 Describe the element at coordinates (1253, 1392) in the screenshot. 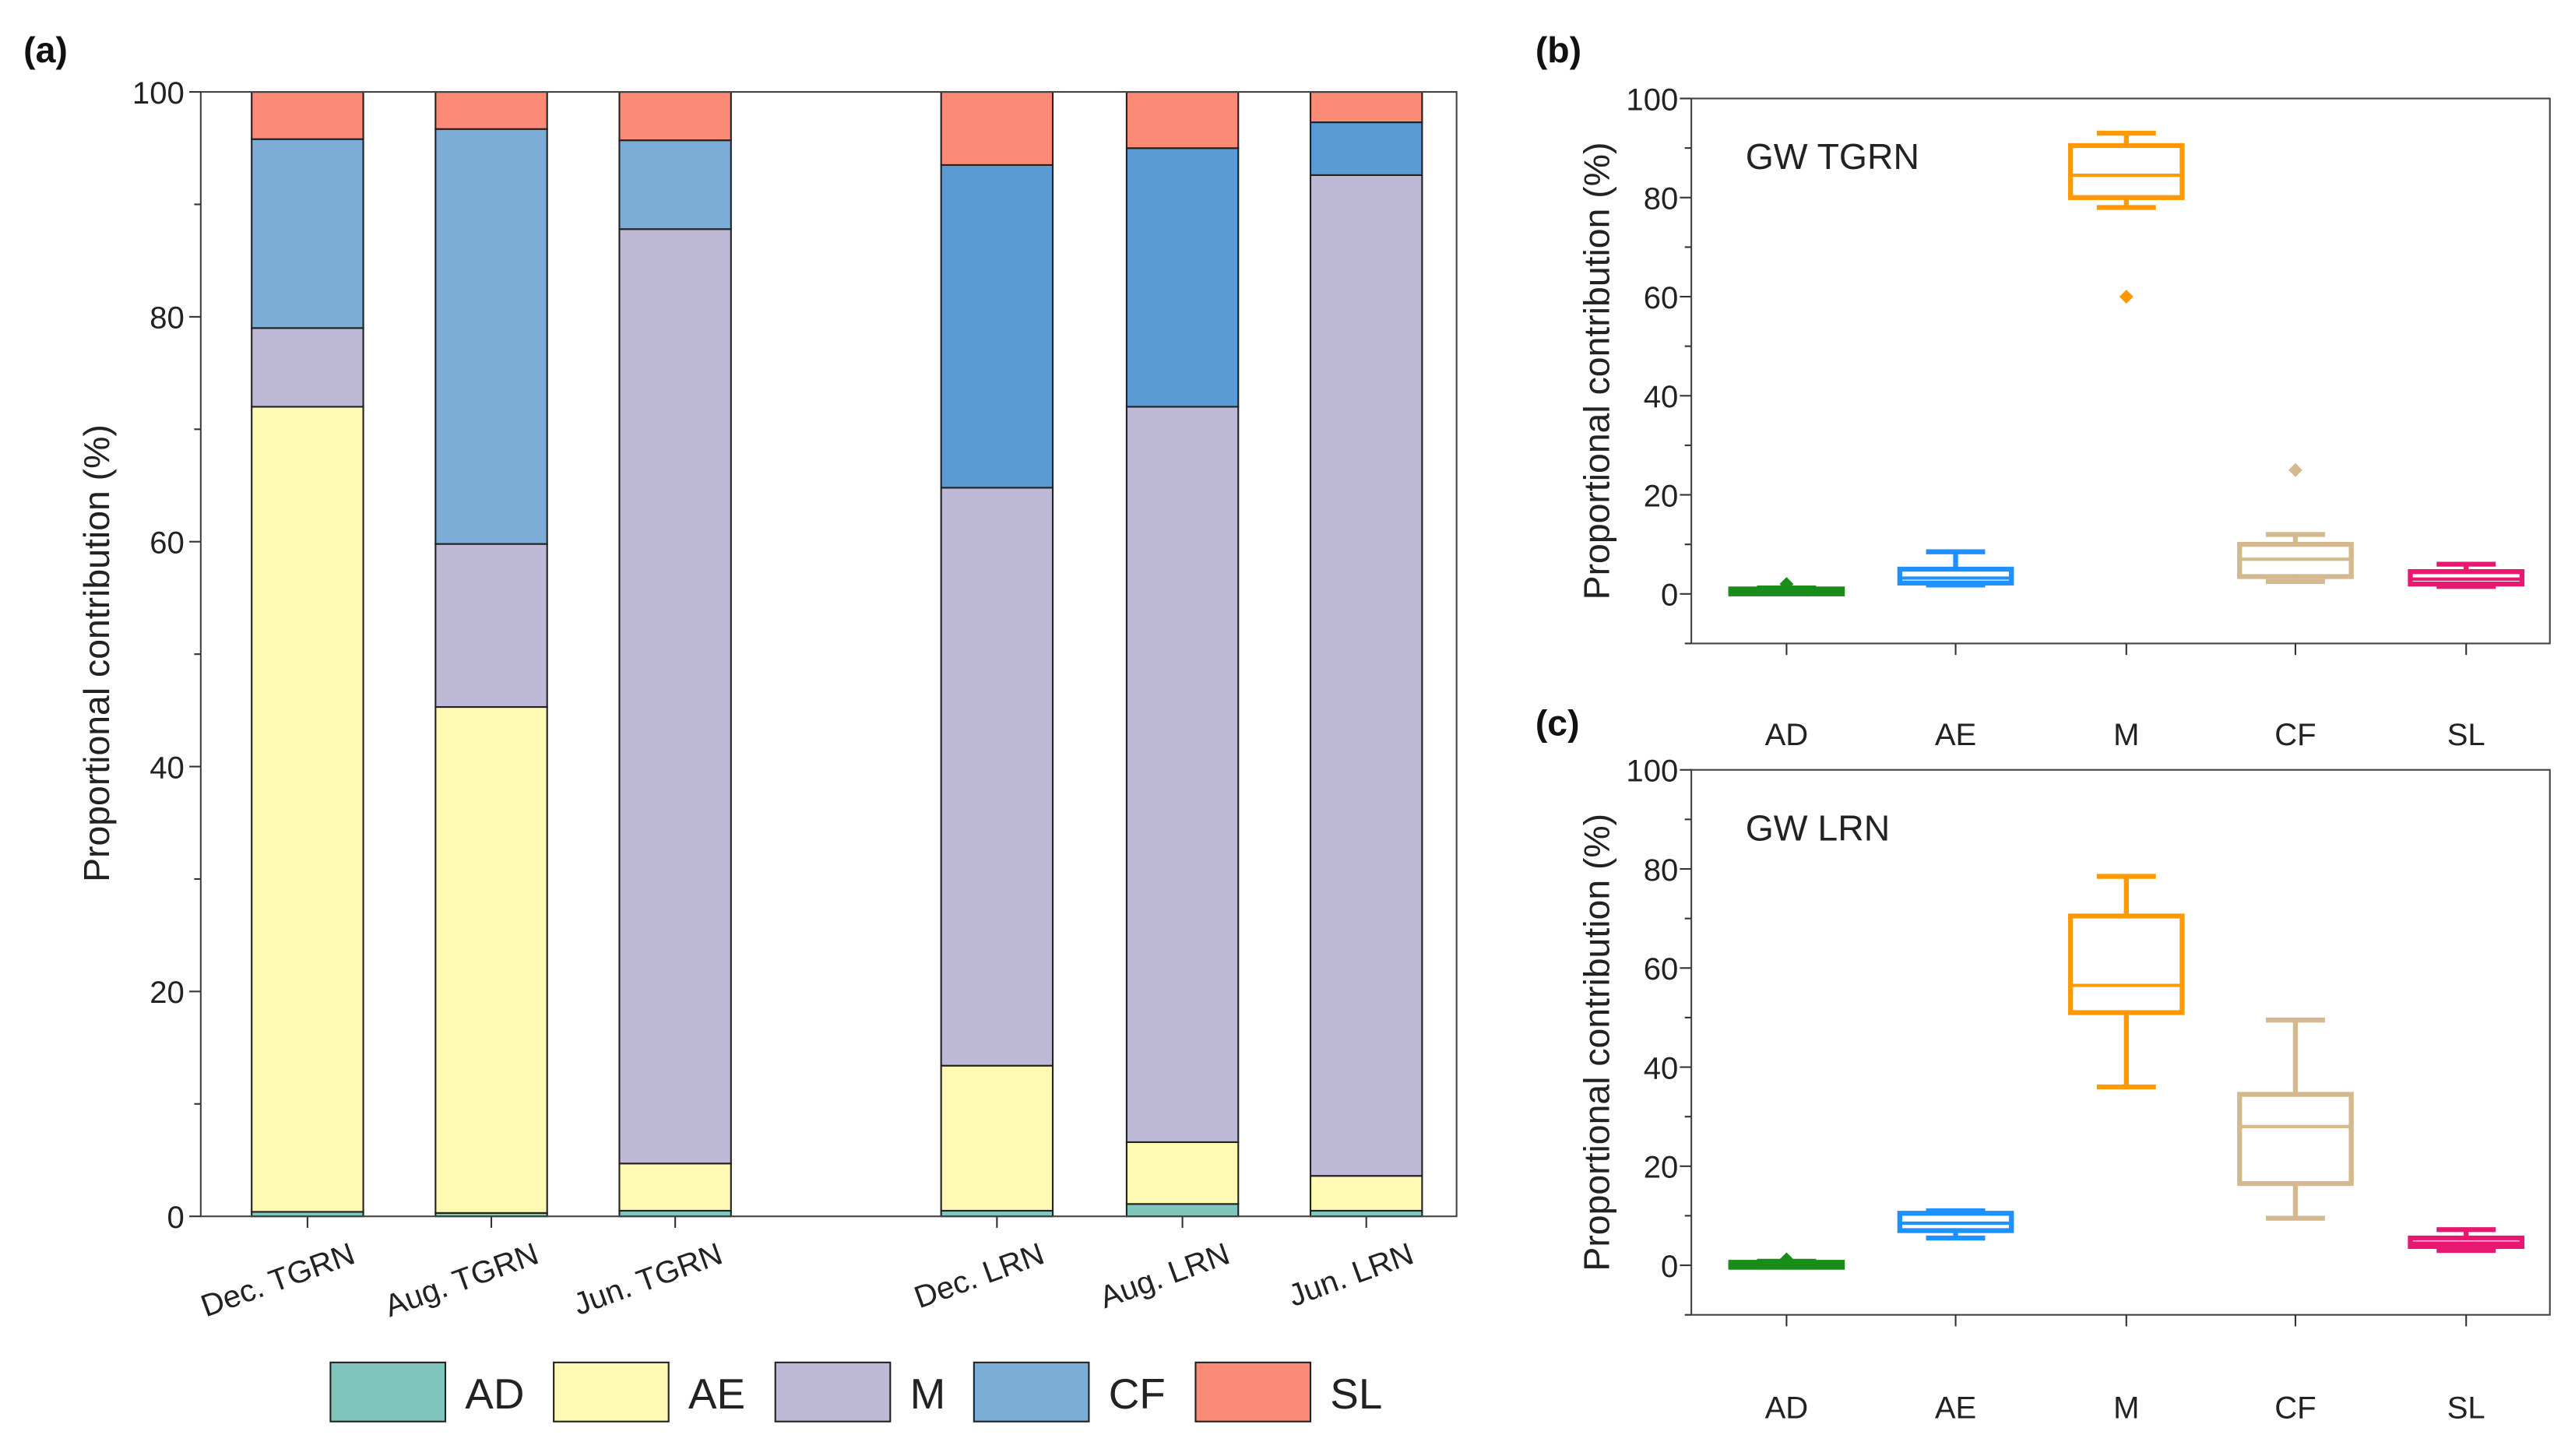

I see `legend-swatch-SL` at that location.